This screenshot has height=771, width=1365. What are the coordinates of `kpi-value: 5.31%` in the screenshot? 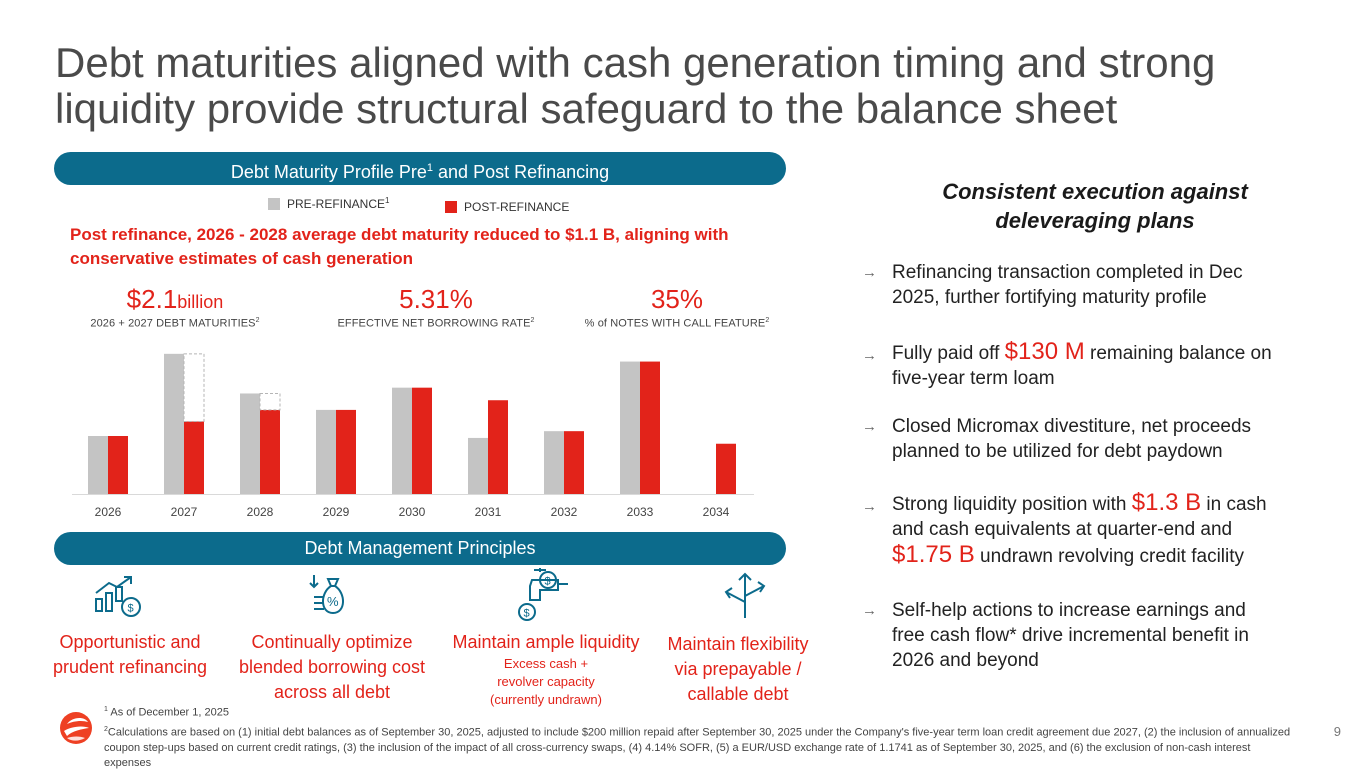 It's located at (436, 299).